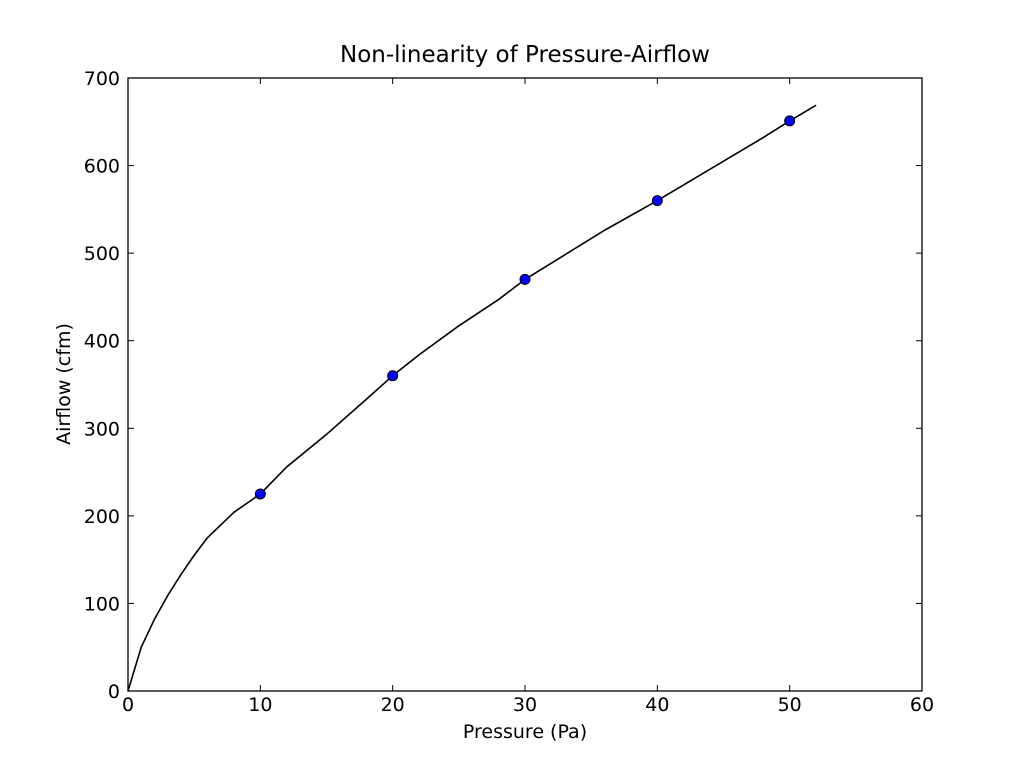  What do you see at coordinates (102, 429) in the screenshot?
I see `y-tick-label: 300` at bounding box center [102, 429].